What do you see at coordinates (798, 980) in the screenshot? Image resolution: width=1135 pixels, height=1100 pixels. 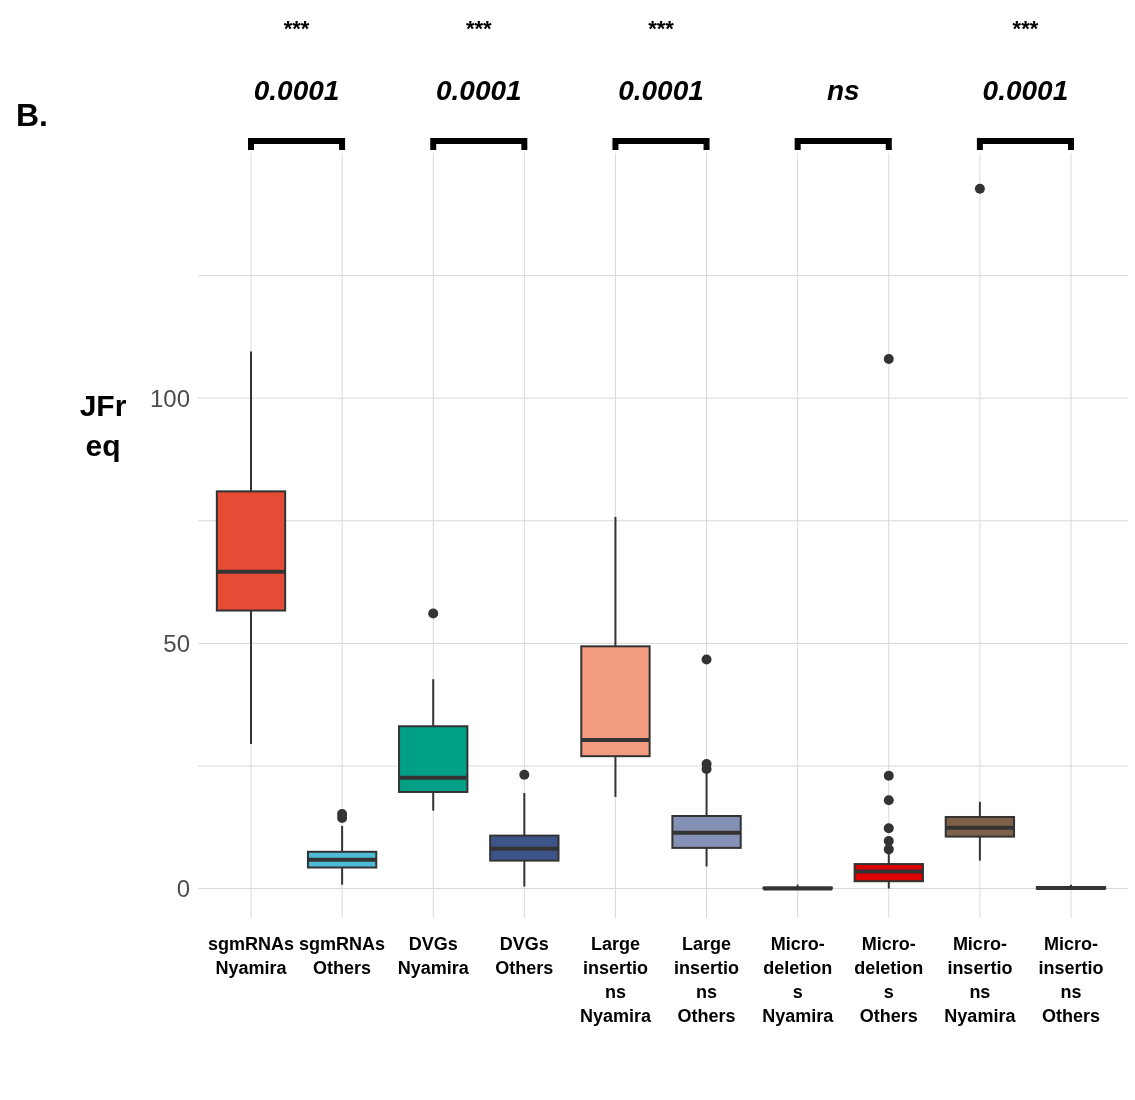 I see `x-tick-label: Micro-deletions Nyamira` at bounding box center [798, 980].